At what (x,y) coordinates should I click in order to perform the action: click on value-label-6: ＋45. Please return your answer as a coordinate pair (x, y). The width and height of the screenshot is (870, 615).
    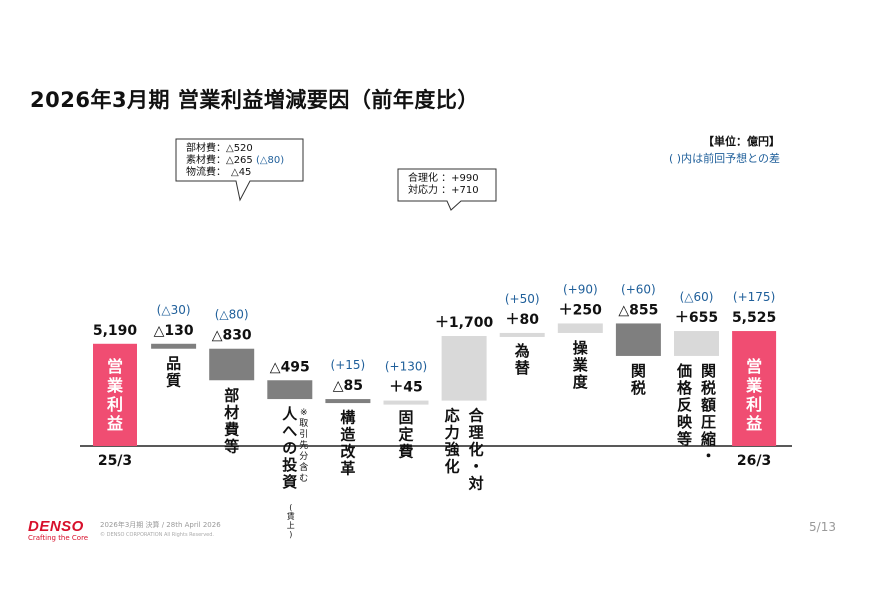
    Looking at the image, I should click on (405, 388).